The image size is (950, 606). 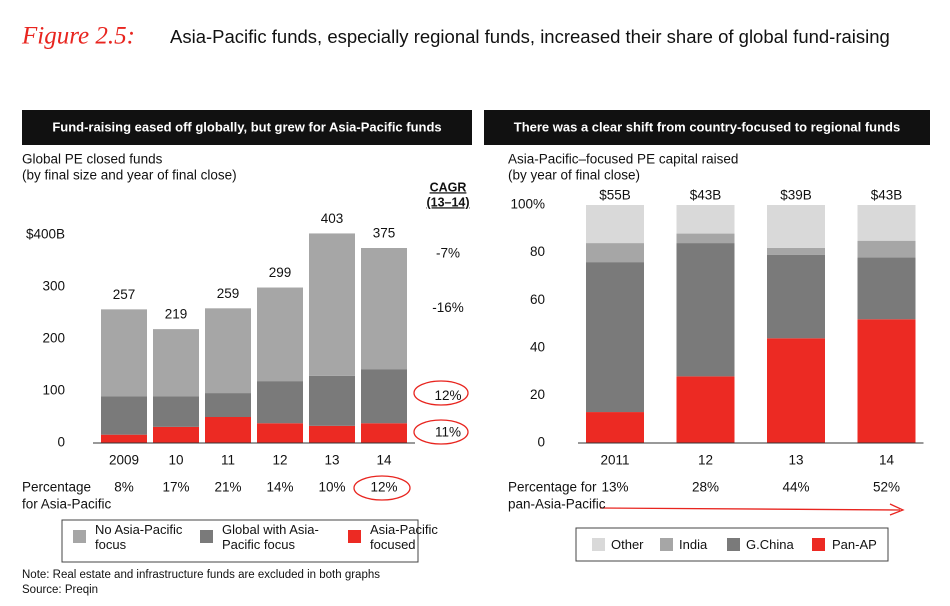 I want to click on legend-label: India, so click(x=693, y=544).